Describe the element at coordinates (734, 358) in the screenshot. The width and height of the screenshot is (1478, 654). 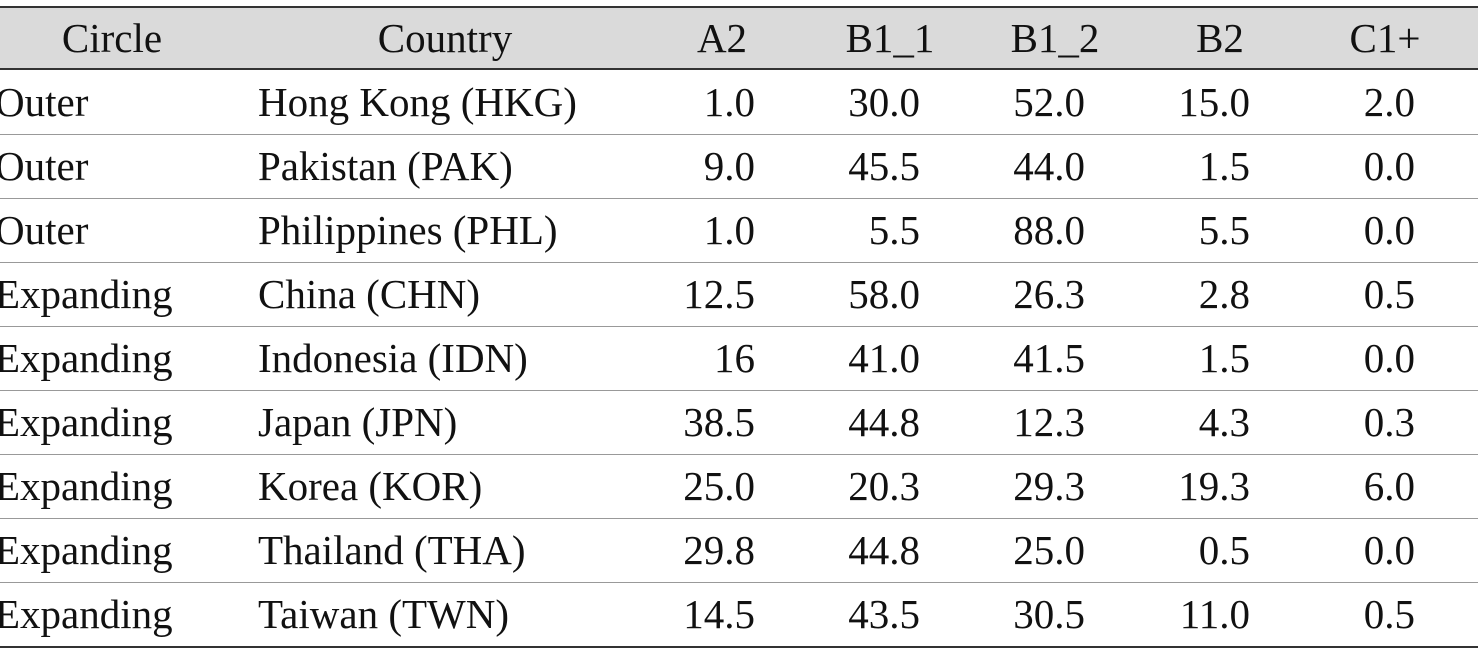
I see `table-cell: 16` at that location.